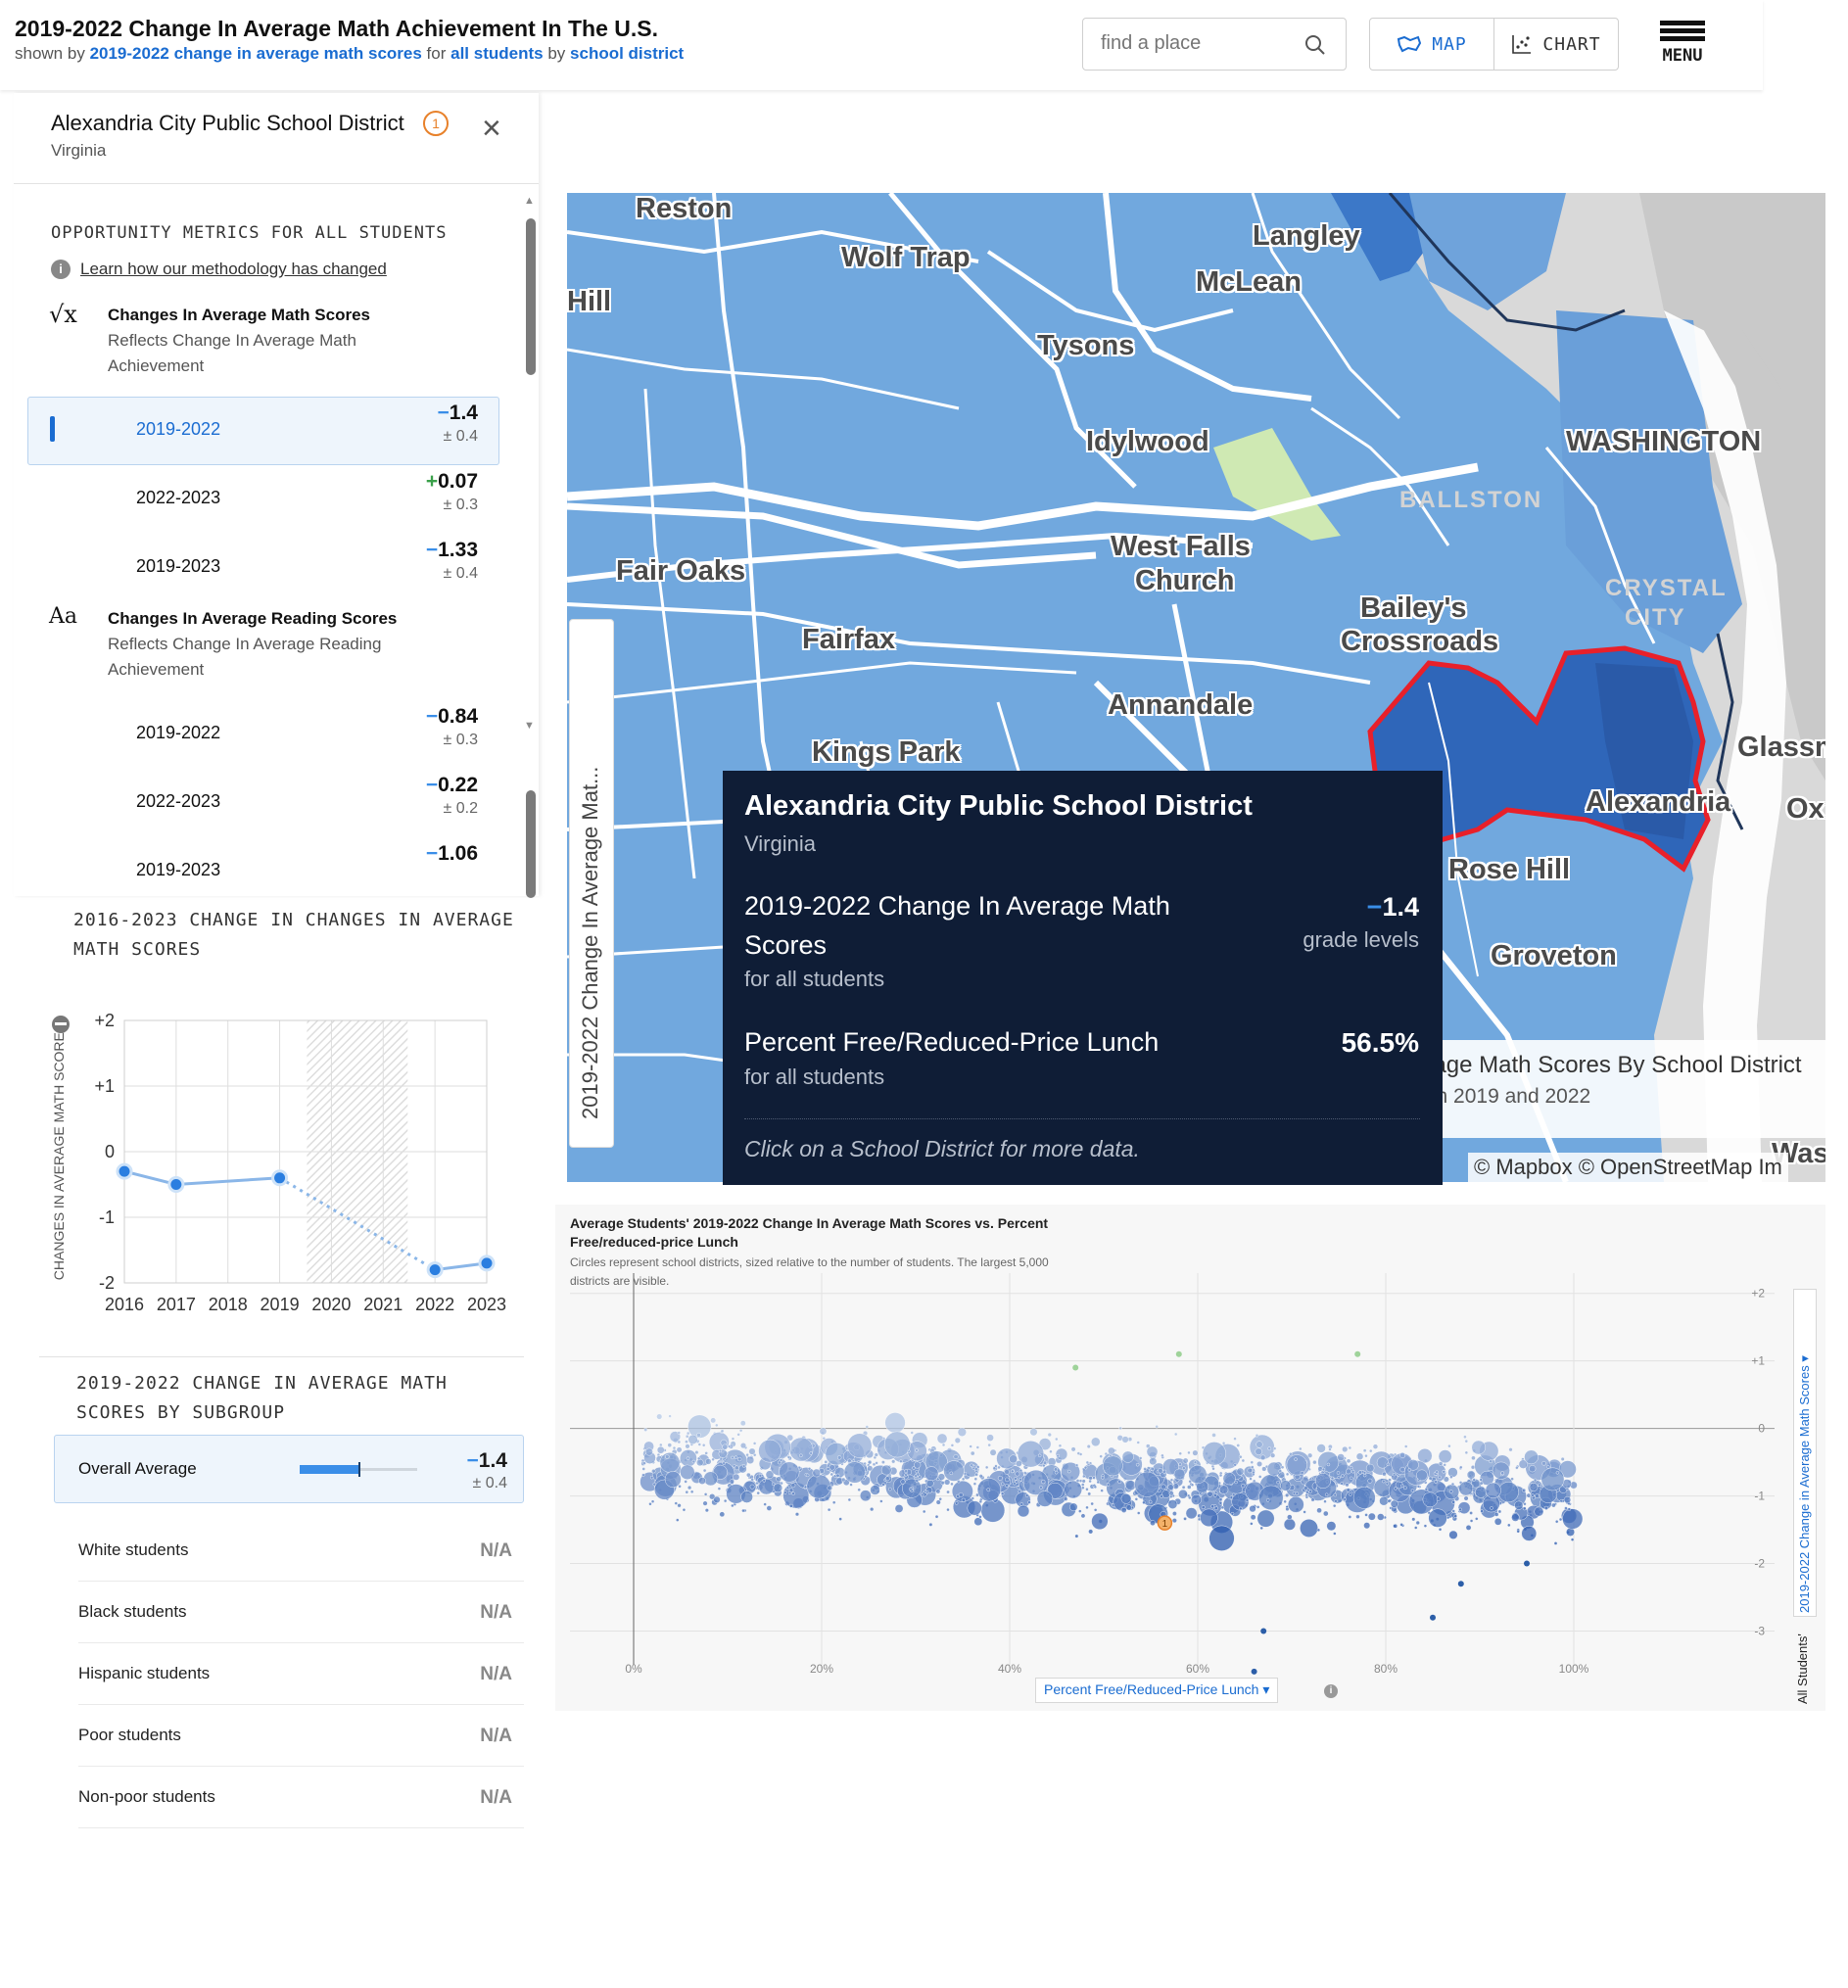 The width and height of the screenshot is (1848, 1988). Describe the element at coordinates (178, 566) in the screenshot. I see `math-row-year: 2019-2023` at that location.